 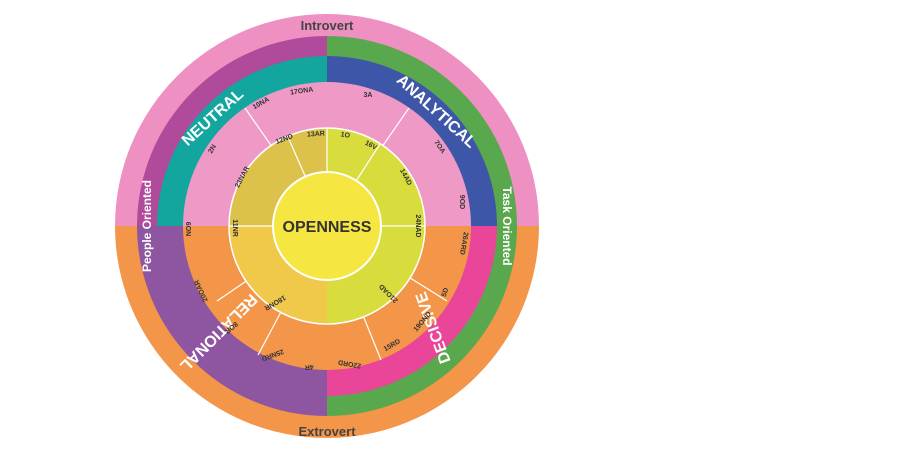 I want to click on center-label: OPENNESS, so click(x=327, y=227).